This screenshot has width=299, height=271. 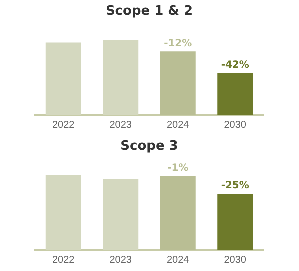 I want to click on annotation: -25%, so click(x=235, y=186).